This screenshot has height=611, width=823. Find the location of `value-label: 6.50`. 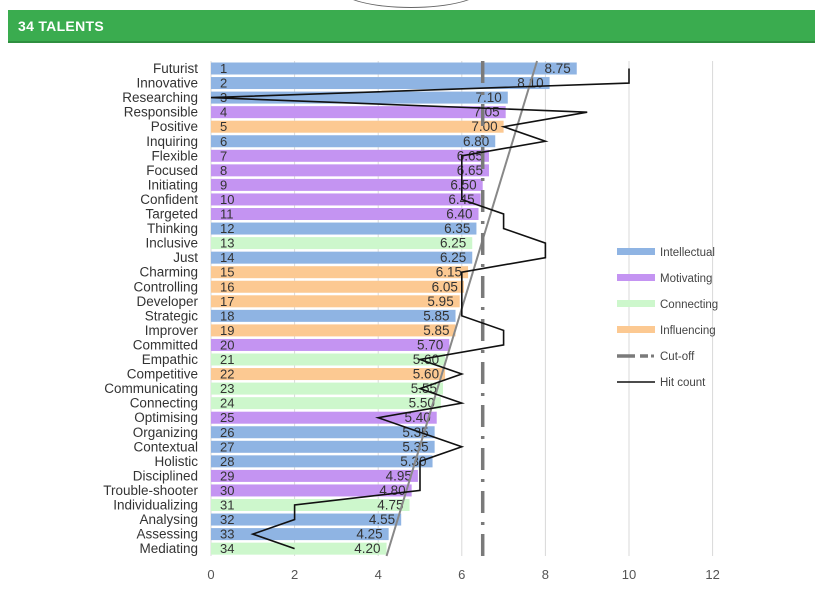

value-label: 6.50 is located at coordinates (463, 184).